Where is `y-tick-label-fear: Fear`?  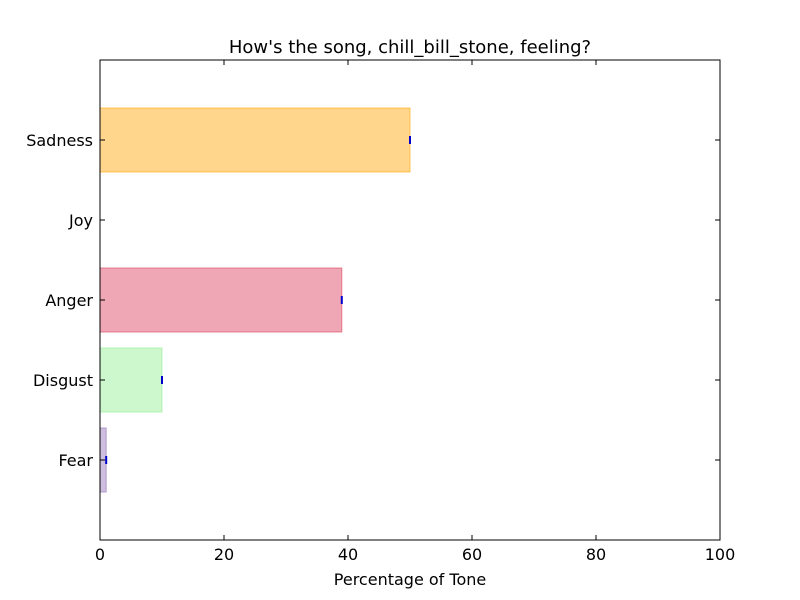
y-tick-label-fear: Fear is located at coordinates (75, 460).